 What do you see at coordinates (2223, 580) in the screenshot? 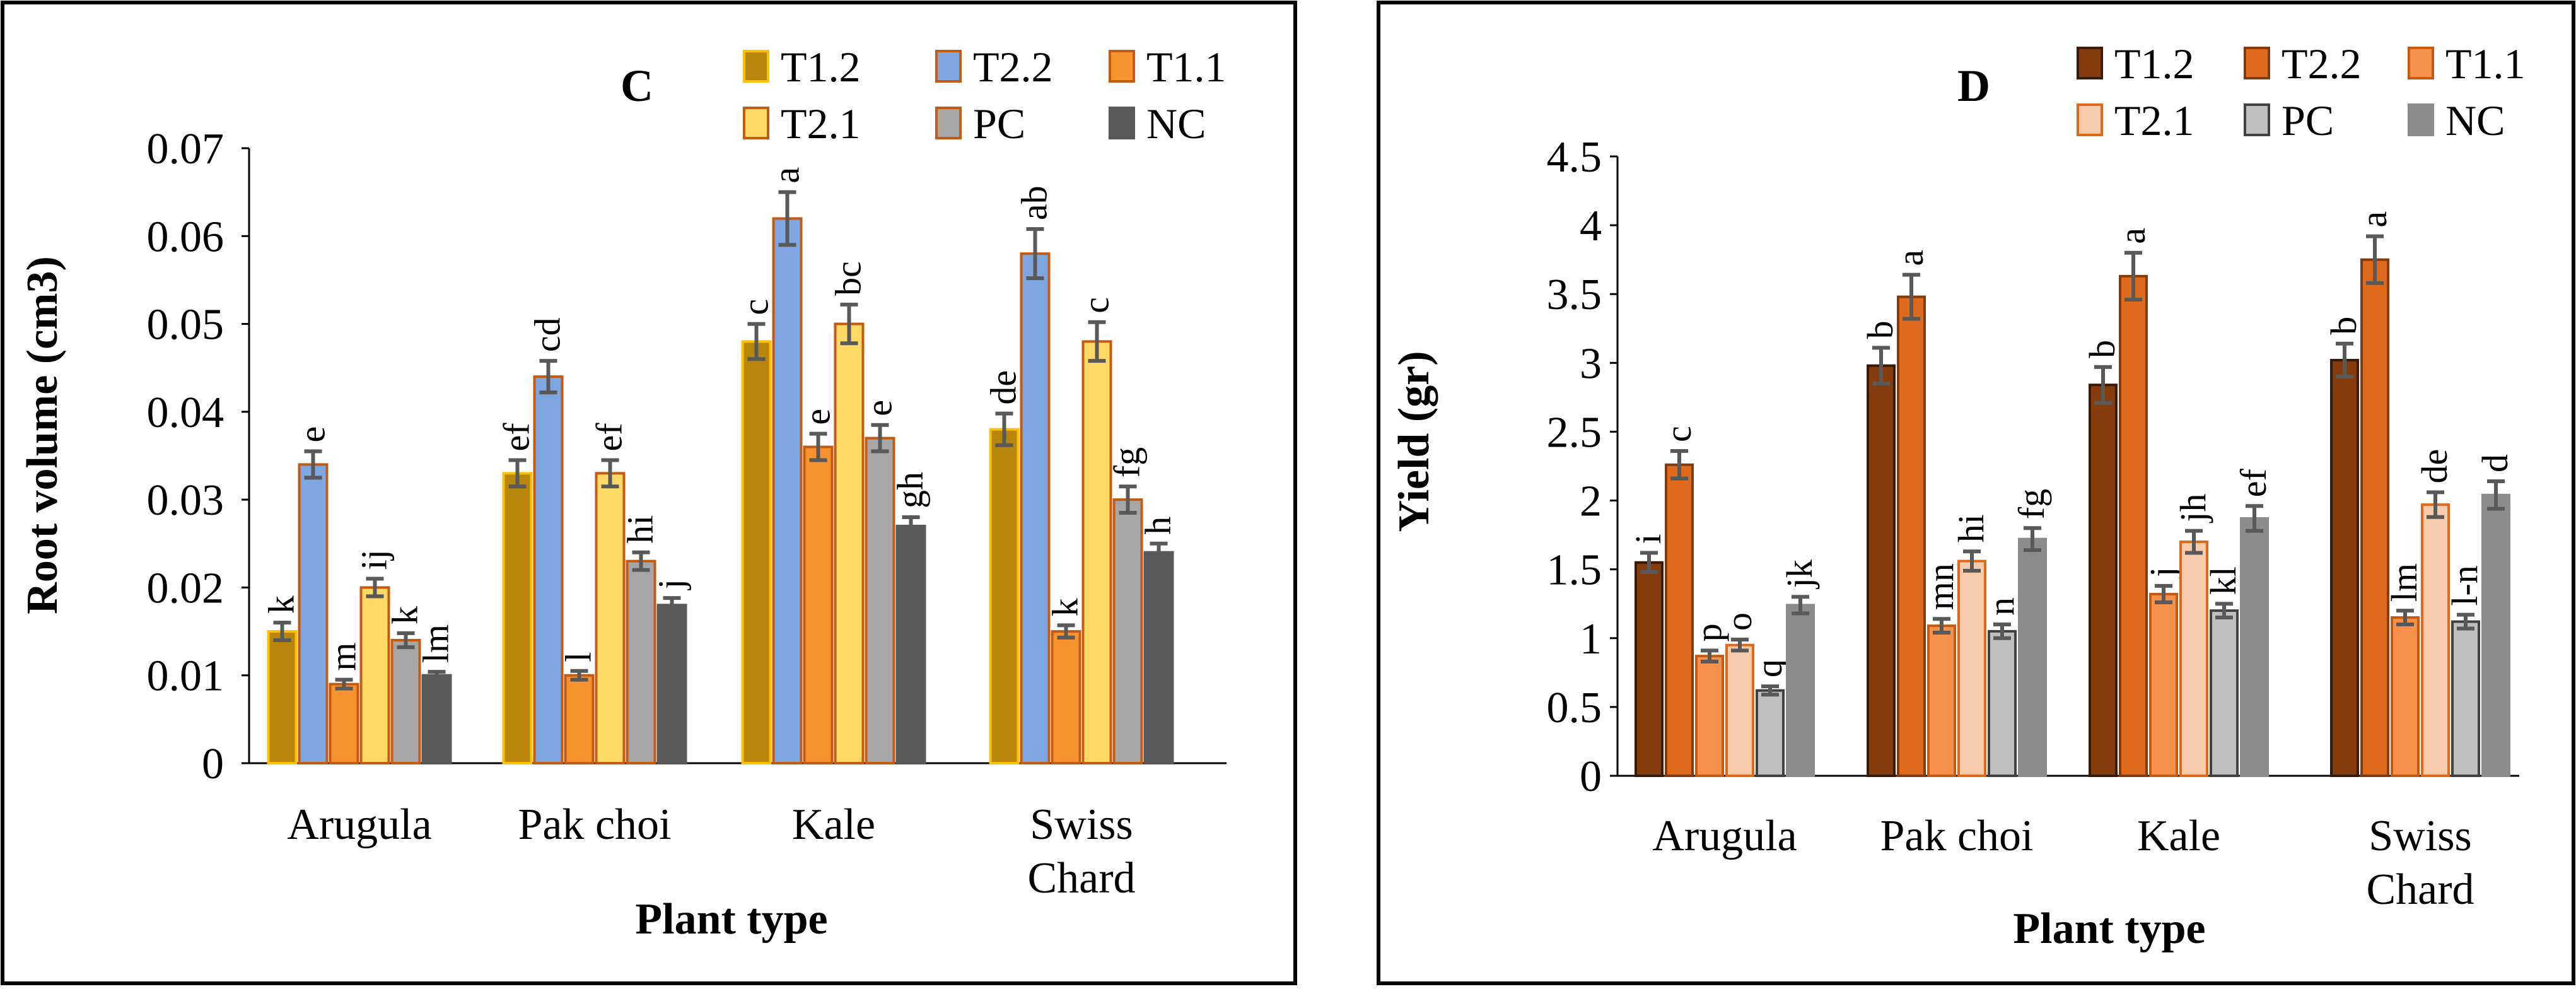
I see `panel-d-significance-letter: kl` at bounding box center [2223, 580].